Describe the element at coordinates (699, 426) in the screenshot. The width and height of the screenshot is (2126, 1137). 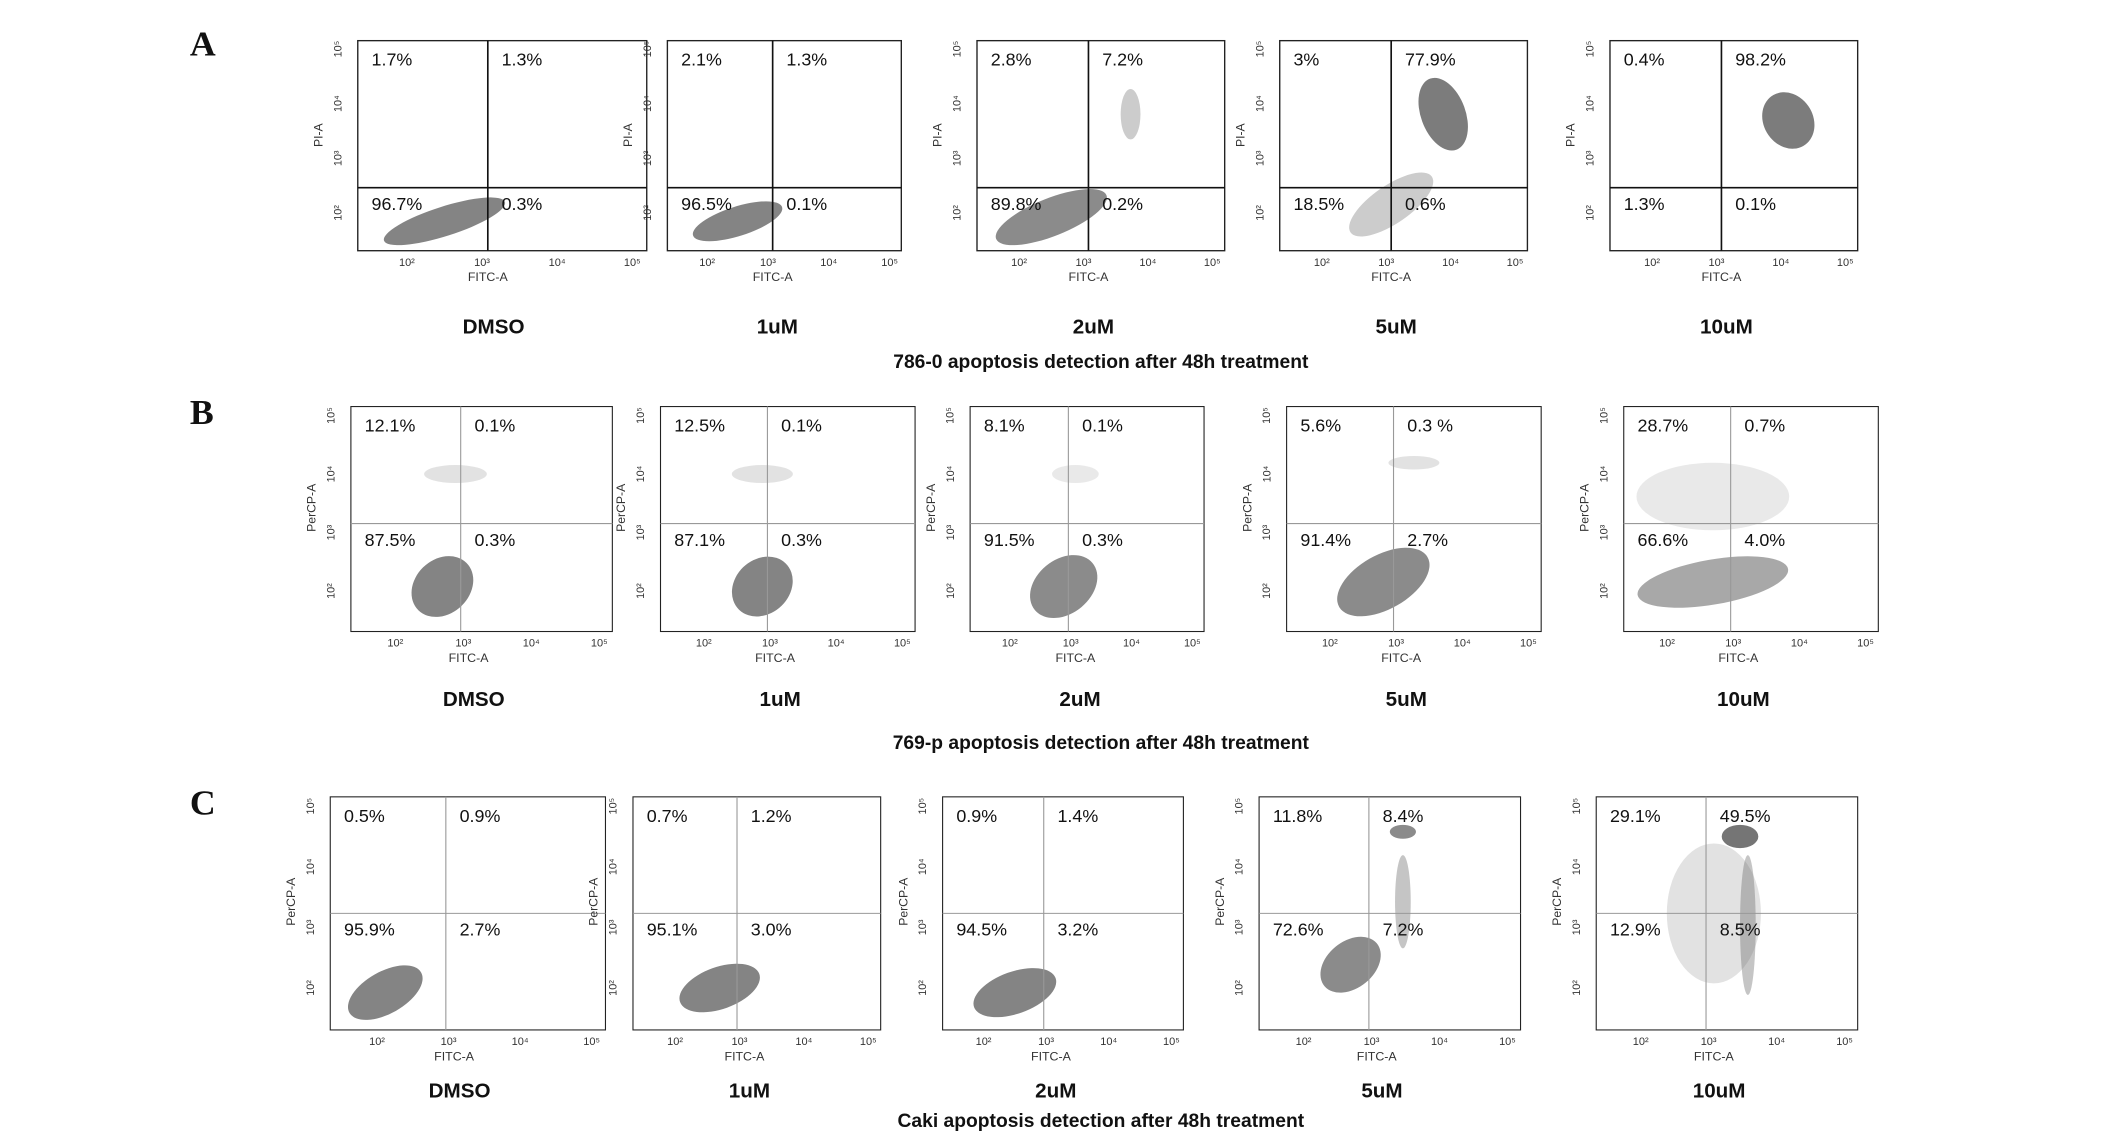
I see `quadrant-percent: 12.5%` at that location.